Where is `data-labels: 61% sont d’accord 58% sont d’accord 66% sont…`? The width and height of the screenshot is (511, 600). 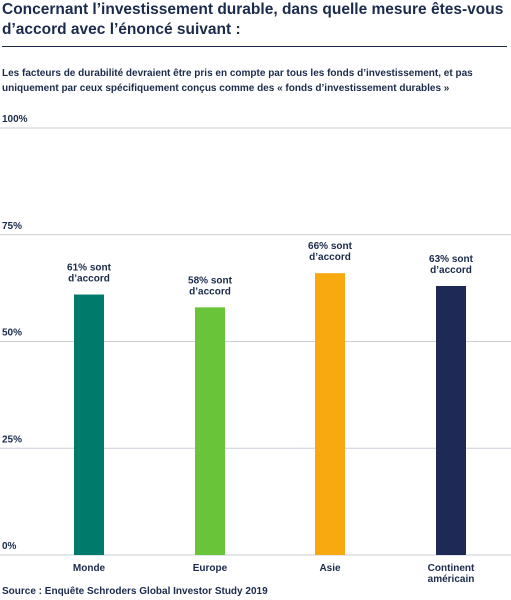
data-labels: 61% sont d’accord 58% sont d’accord 66% sont… is located at coordinates (270, 269).